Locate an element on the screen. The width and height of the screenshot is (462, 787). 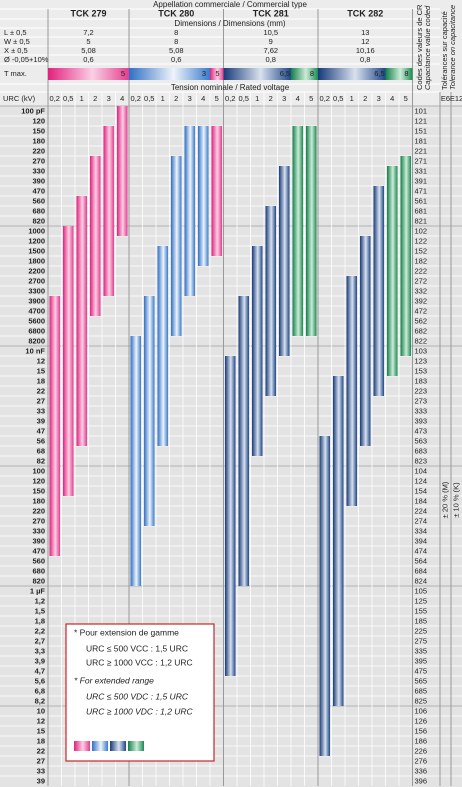
value-code: 226 is located at coordinates (421, 750).